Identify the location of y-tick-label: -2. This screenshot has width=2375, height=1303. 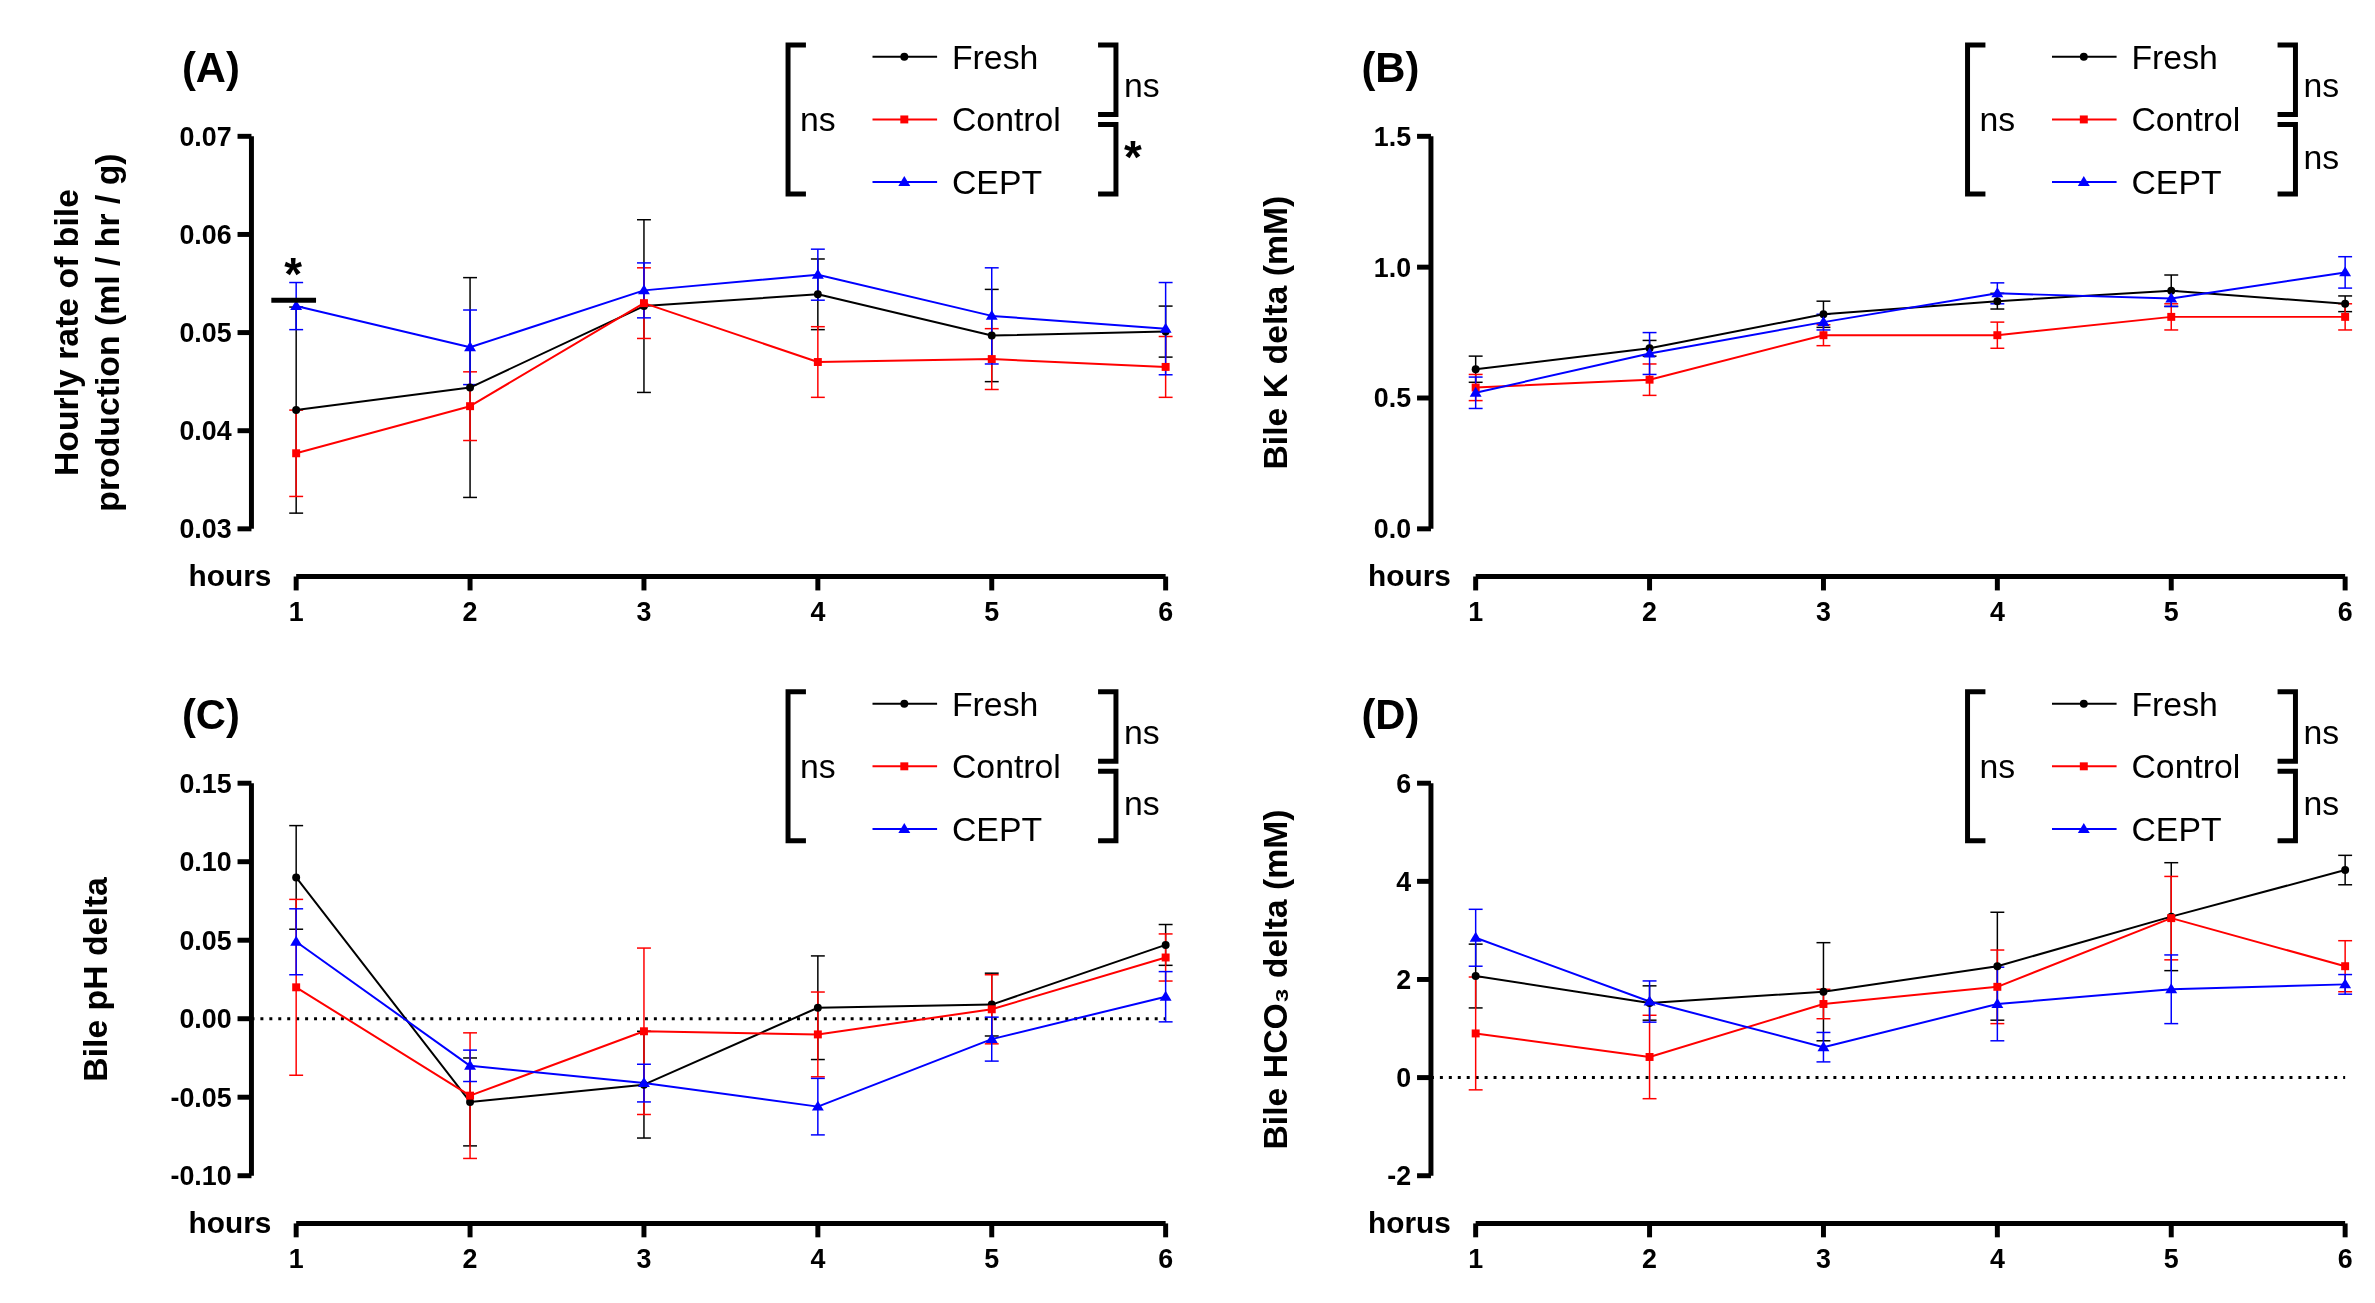
(1399, 1176).